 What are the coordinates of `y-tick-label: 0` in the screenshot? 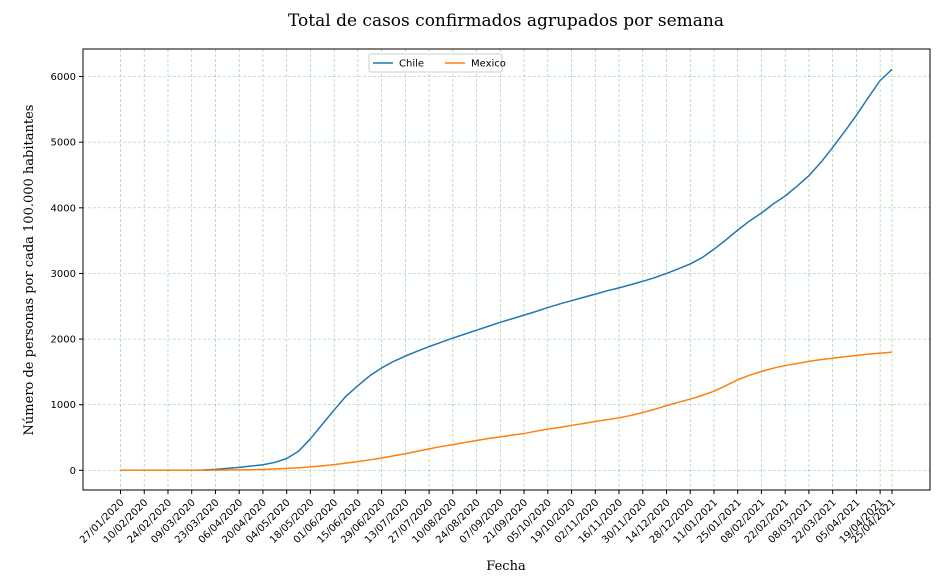 It's located at (73, 471).